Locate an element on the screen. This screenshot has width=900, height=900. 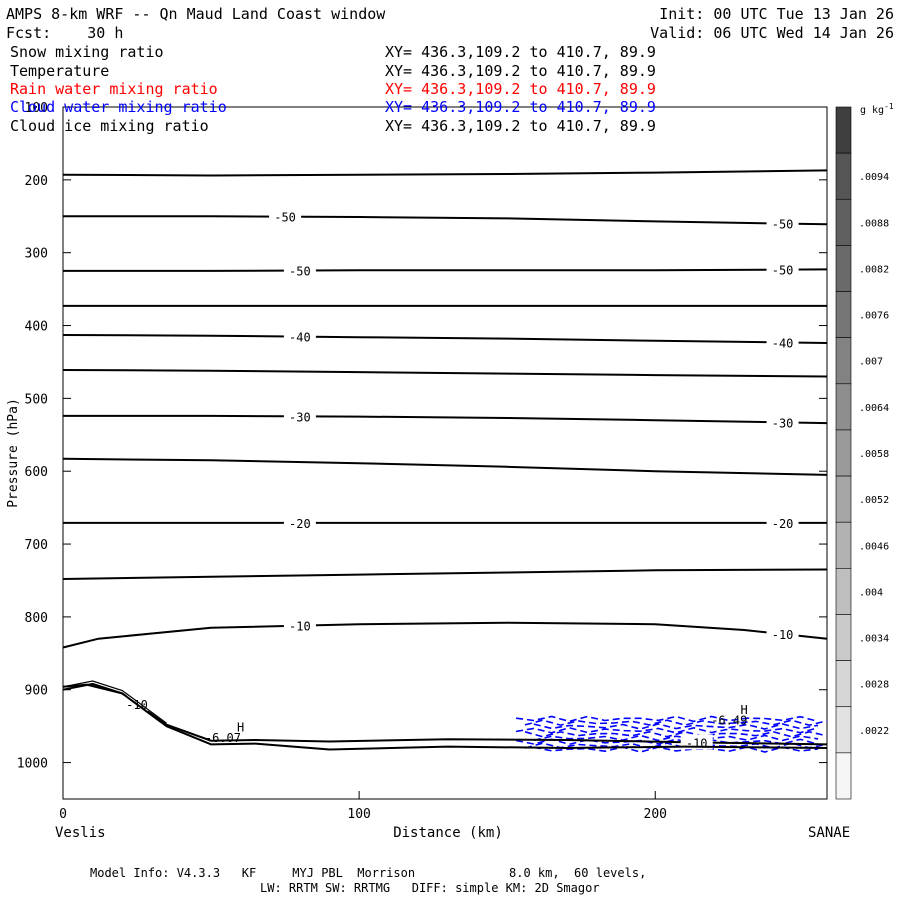
colorbar-unit-text: g kg is located at coordinates (872, 110).